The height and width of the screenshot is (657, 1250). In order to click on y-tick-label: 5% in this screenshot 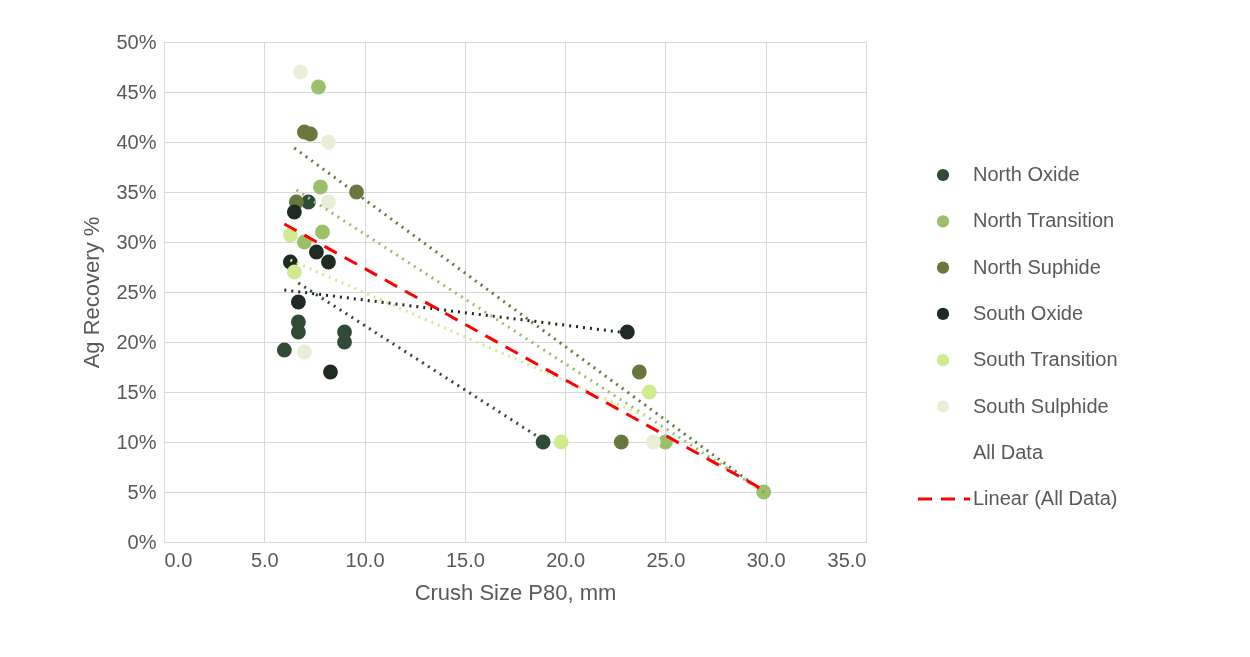, I will do `click(142, 491)`.